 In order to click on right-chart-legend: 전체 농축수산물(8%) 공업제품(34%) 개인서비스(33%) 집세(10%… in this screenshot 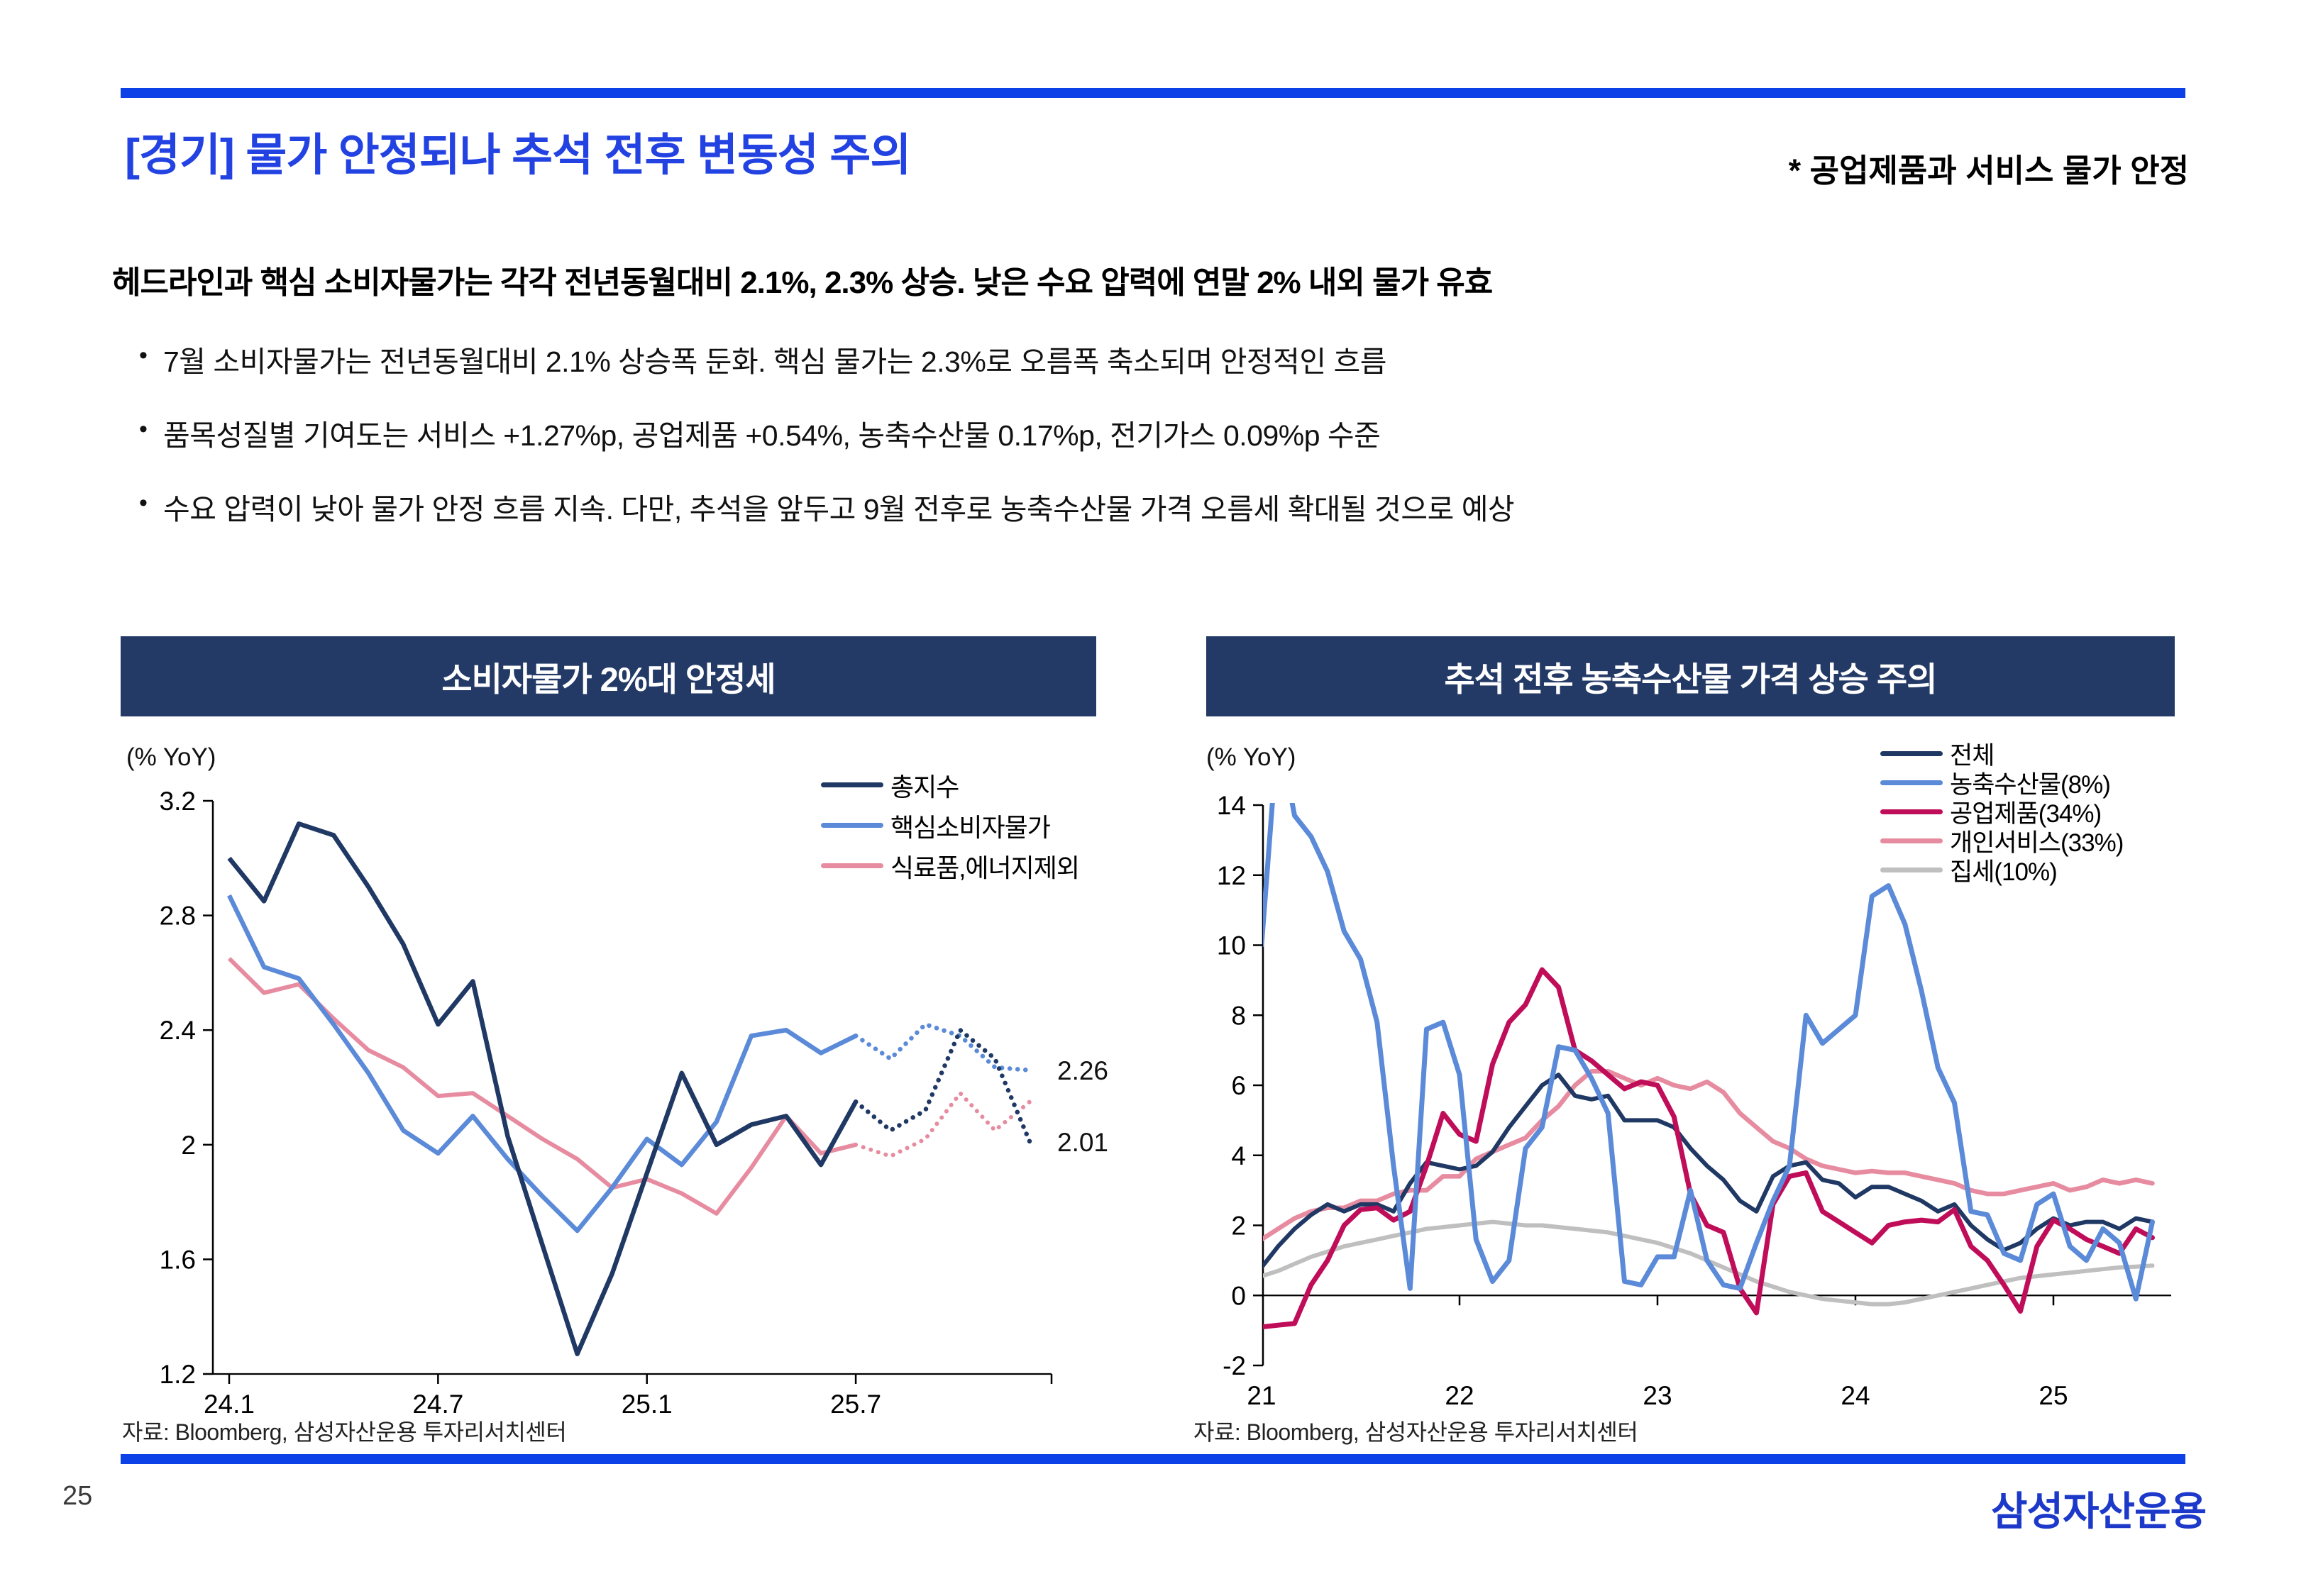, I will do `click(2002, 812)`.